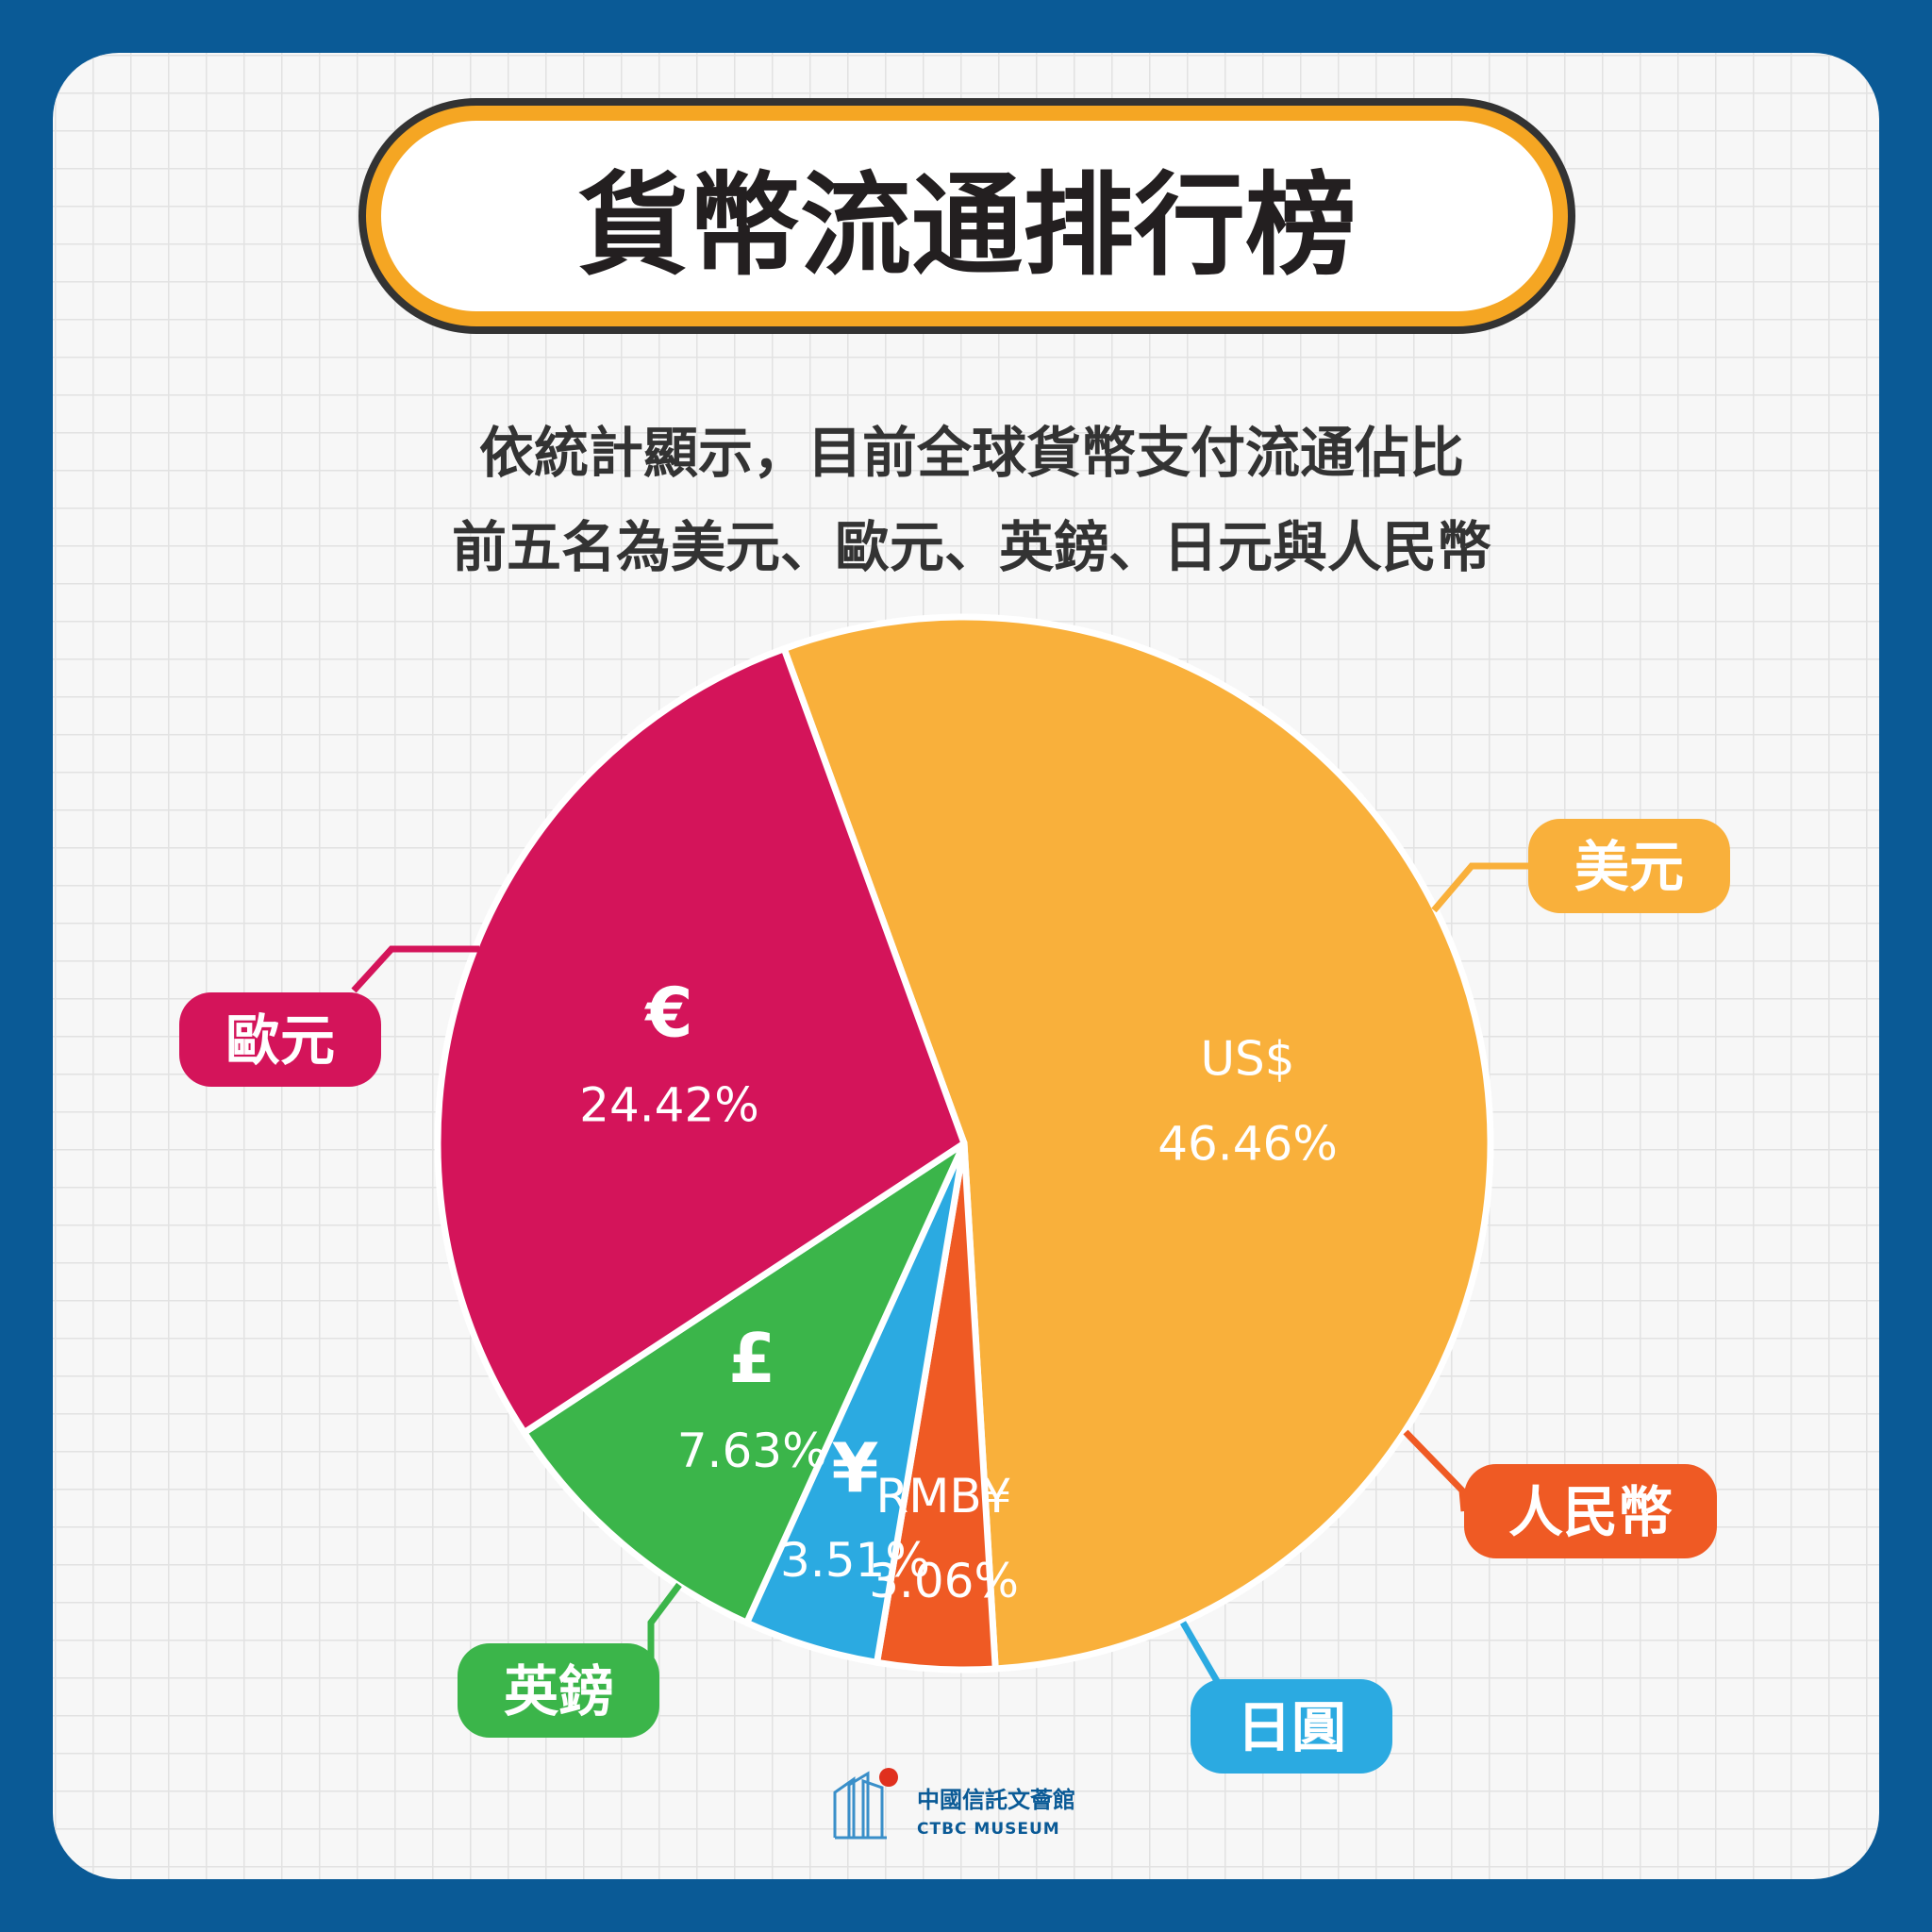  I want to click on slice-labels: US$ 46.46% RMB¥ 3.06% ¥3.51% £7.63% €24.42%, so click(959, 1290).